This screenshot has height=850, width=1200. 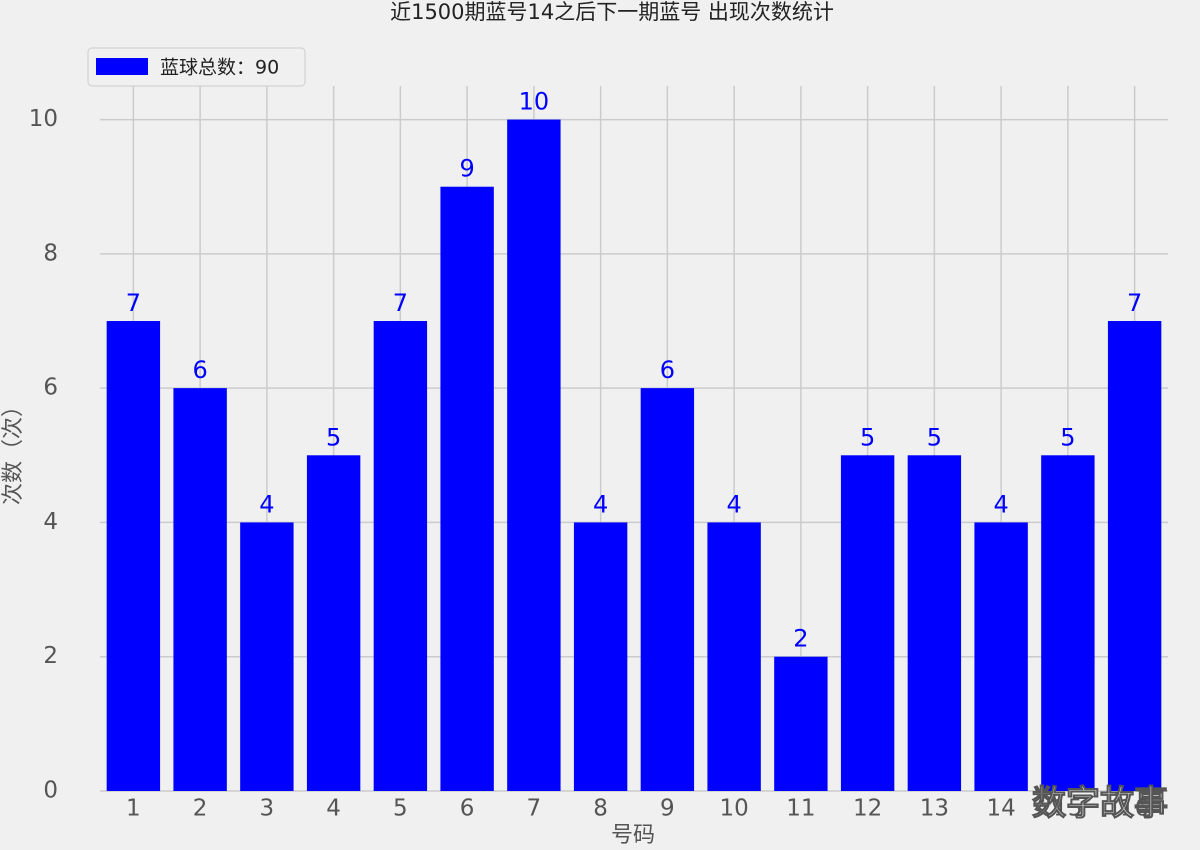 What do you see at coordinates (50, 388) in the screenshot?
I see `y-tick-label: 6` at bounding box center [50, 388].